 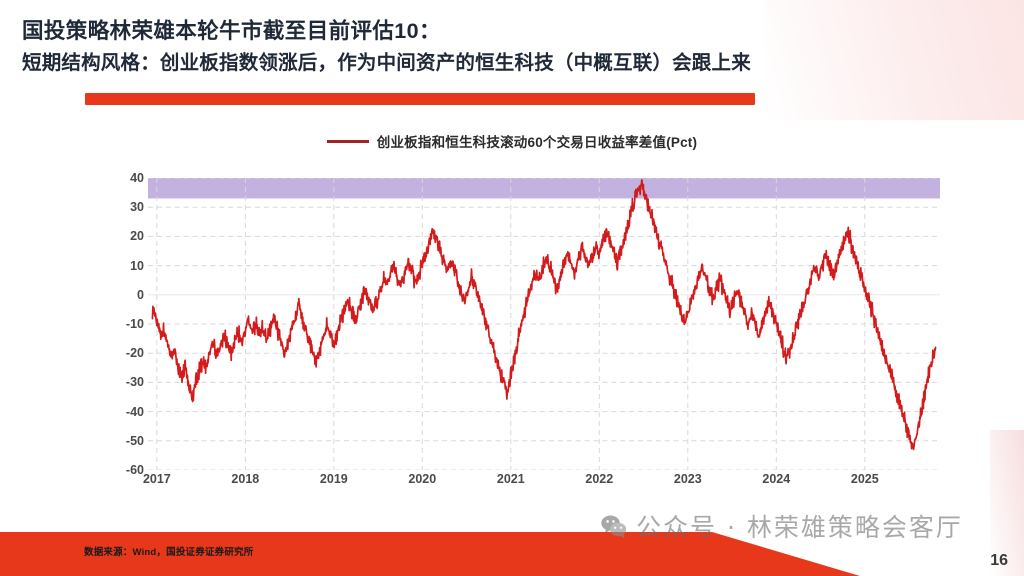 What do you see at coordinates (140, 294) in the screenshot?
I see `y-axis-tick: 0` at bounding box center [140, 294].